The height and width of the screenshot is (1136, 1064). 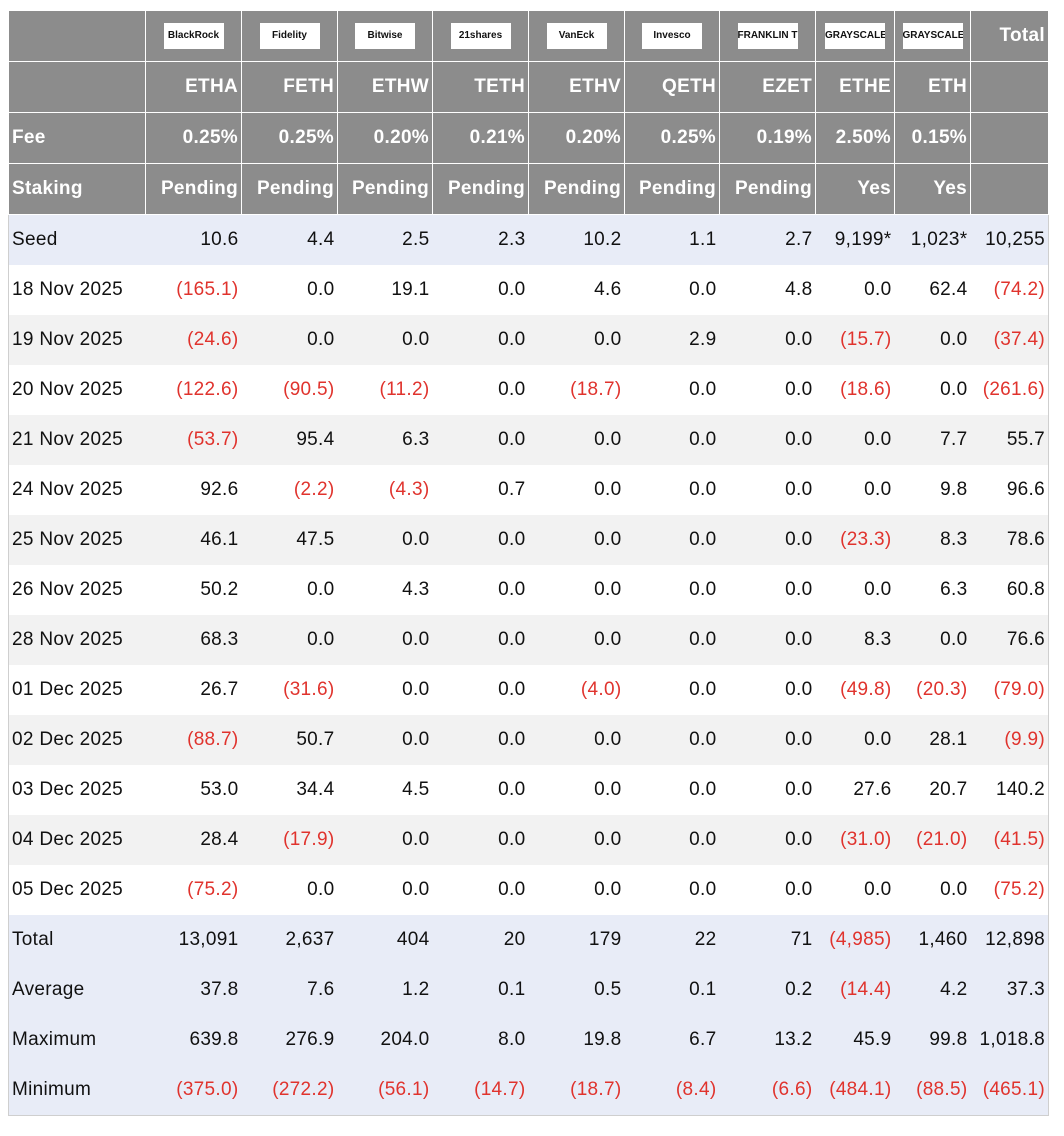 What do you see at coordinates (672, 340) in the screenshot?
I see `flow-cell: 2.9` at bounding box center [672, 340].